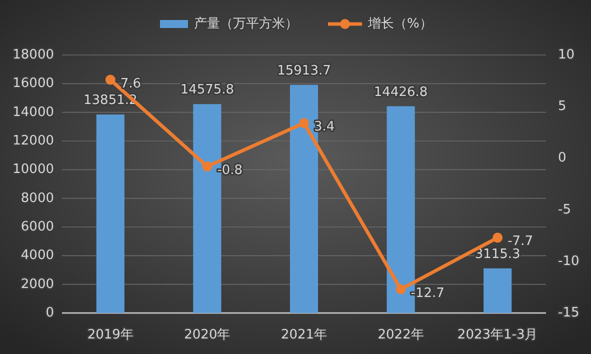 This screenshot has width=591, height=354. Describe the element at coordinates (401, 92) in the screenshot. I see `data-label: 14426.8` at that location.